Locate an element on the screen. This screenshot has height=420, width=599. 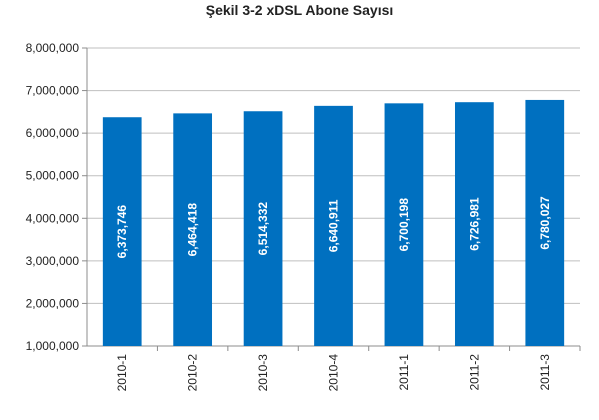
x-tick-label: 2010-1 is located at coordinates (122, 373).